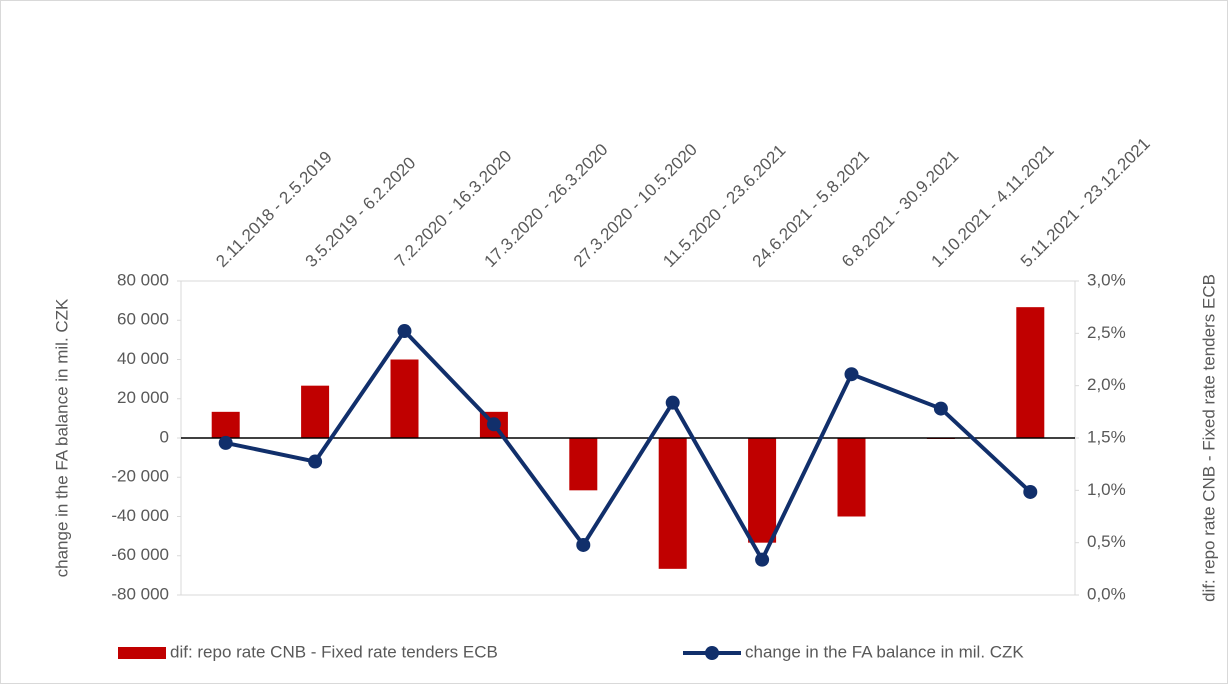  Describe the element at coordinates (140, 515) in the screenshot. I see `y-tick-label: -40 000` at that location.